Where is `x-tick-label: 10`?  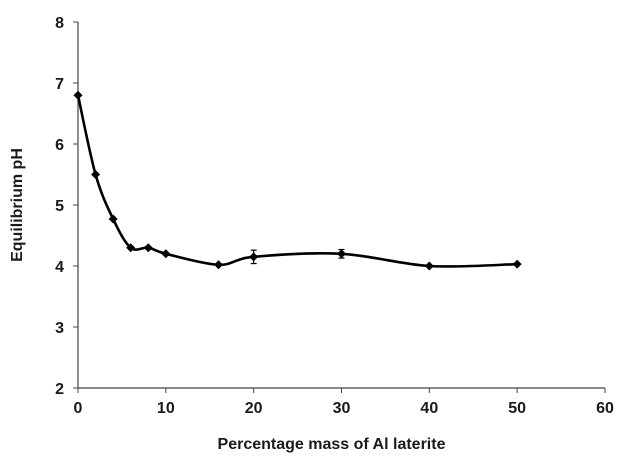
x-tick-label: 10 is located at coordinates (166, 408).